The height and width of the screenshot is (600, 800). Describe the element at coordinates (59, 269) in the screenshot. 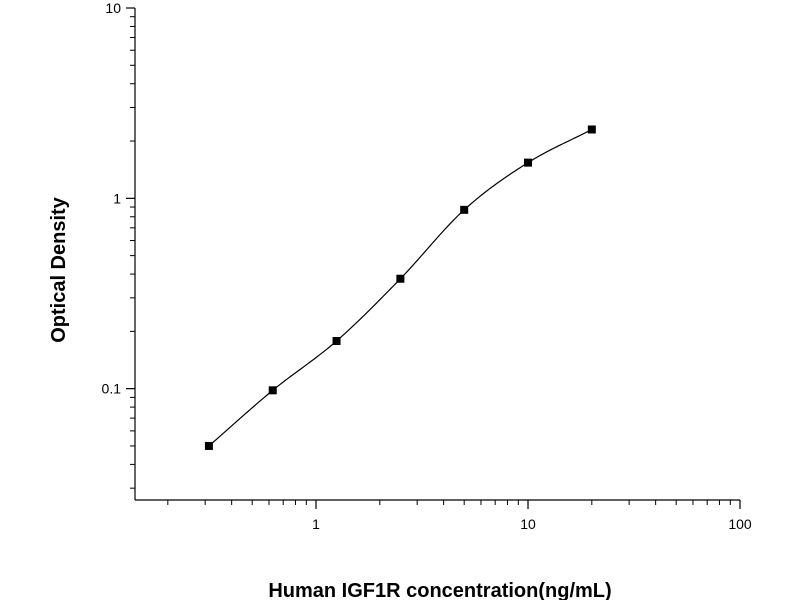

I see `y-axis-title: Optical Density` at that location.